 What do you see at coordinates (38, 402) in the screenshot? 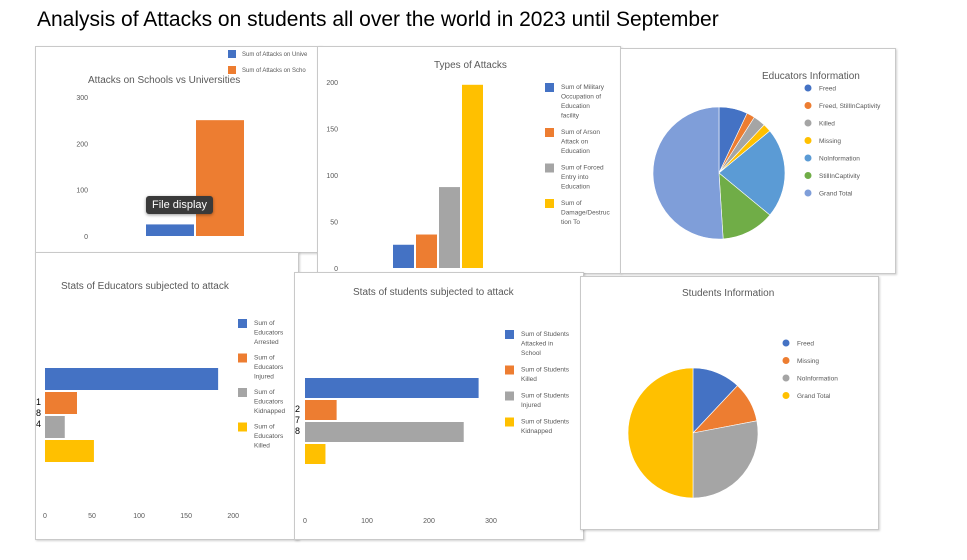
I see `axis-side-label: 1` at bounding box center [38, 402].